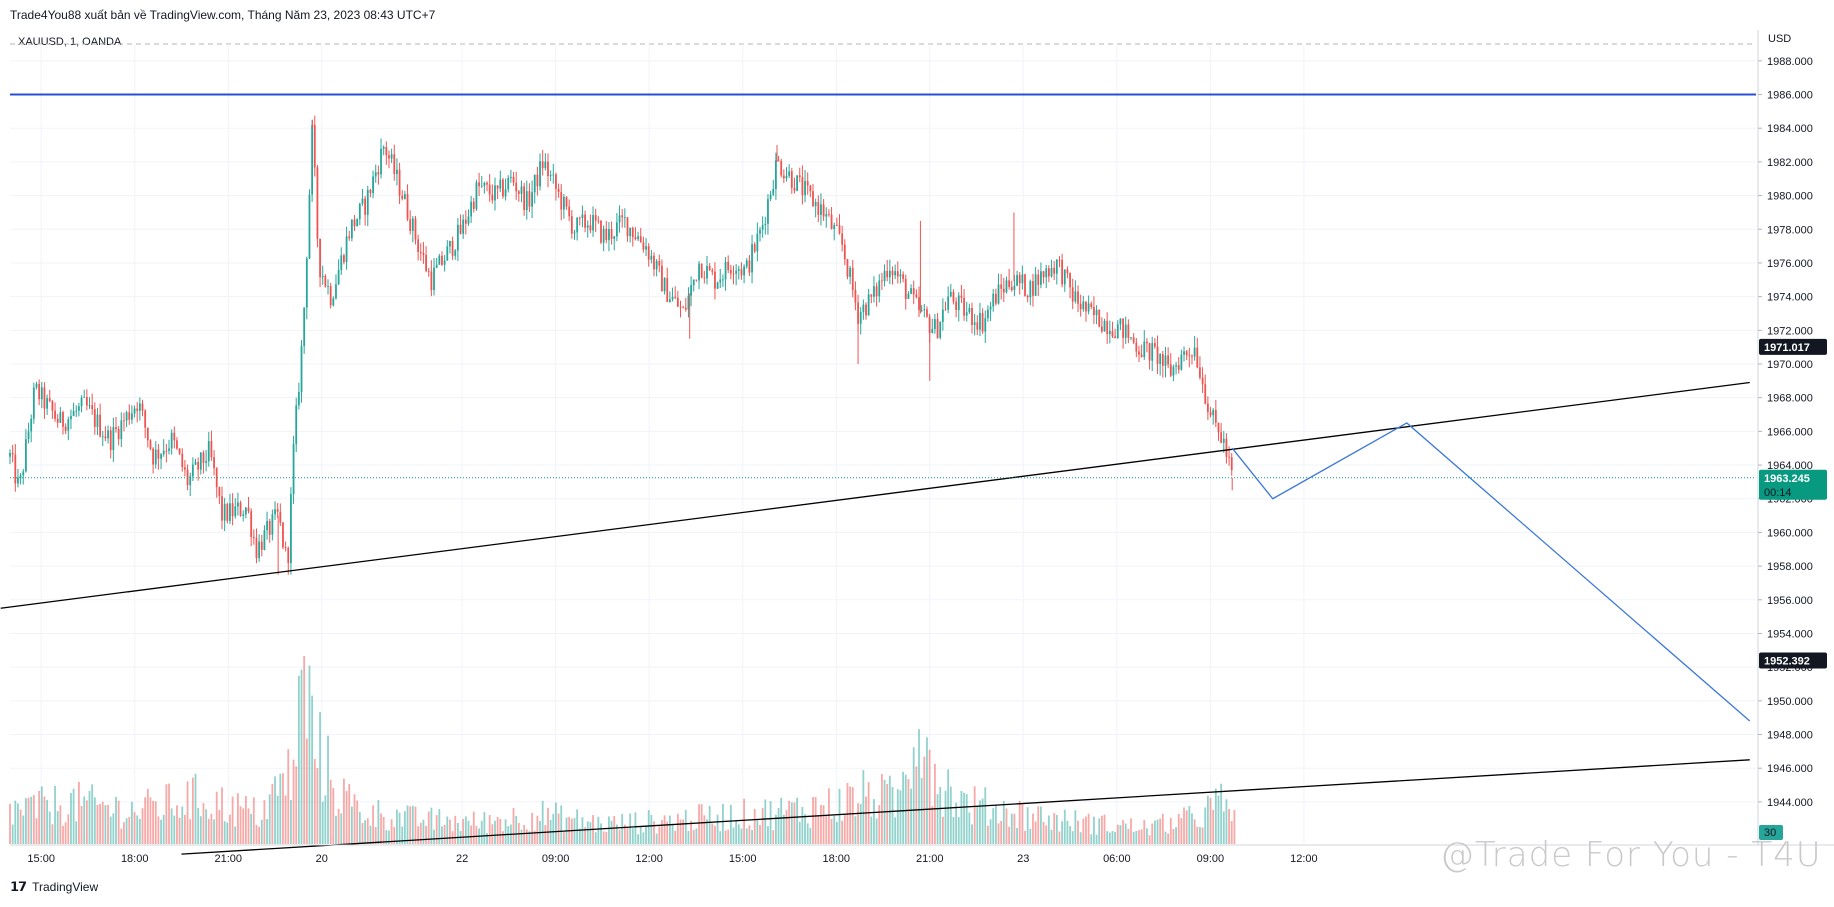  What do you see at coordinates (743, 859) in the screenshot?
I see `x-tick-label: 15:00` at bounding box center [743, 859].